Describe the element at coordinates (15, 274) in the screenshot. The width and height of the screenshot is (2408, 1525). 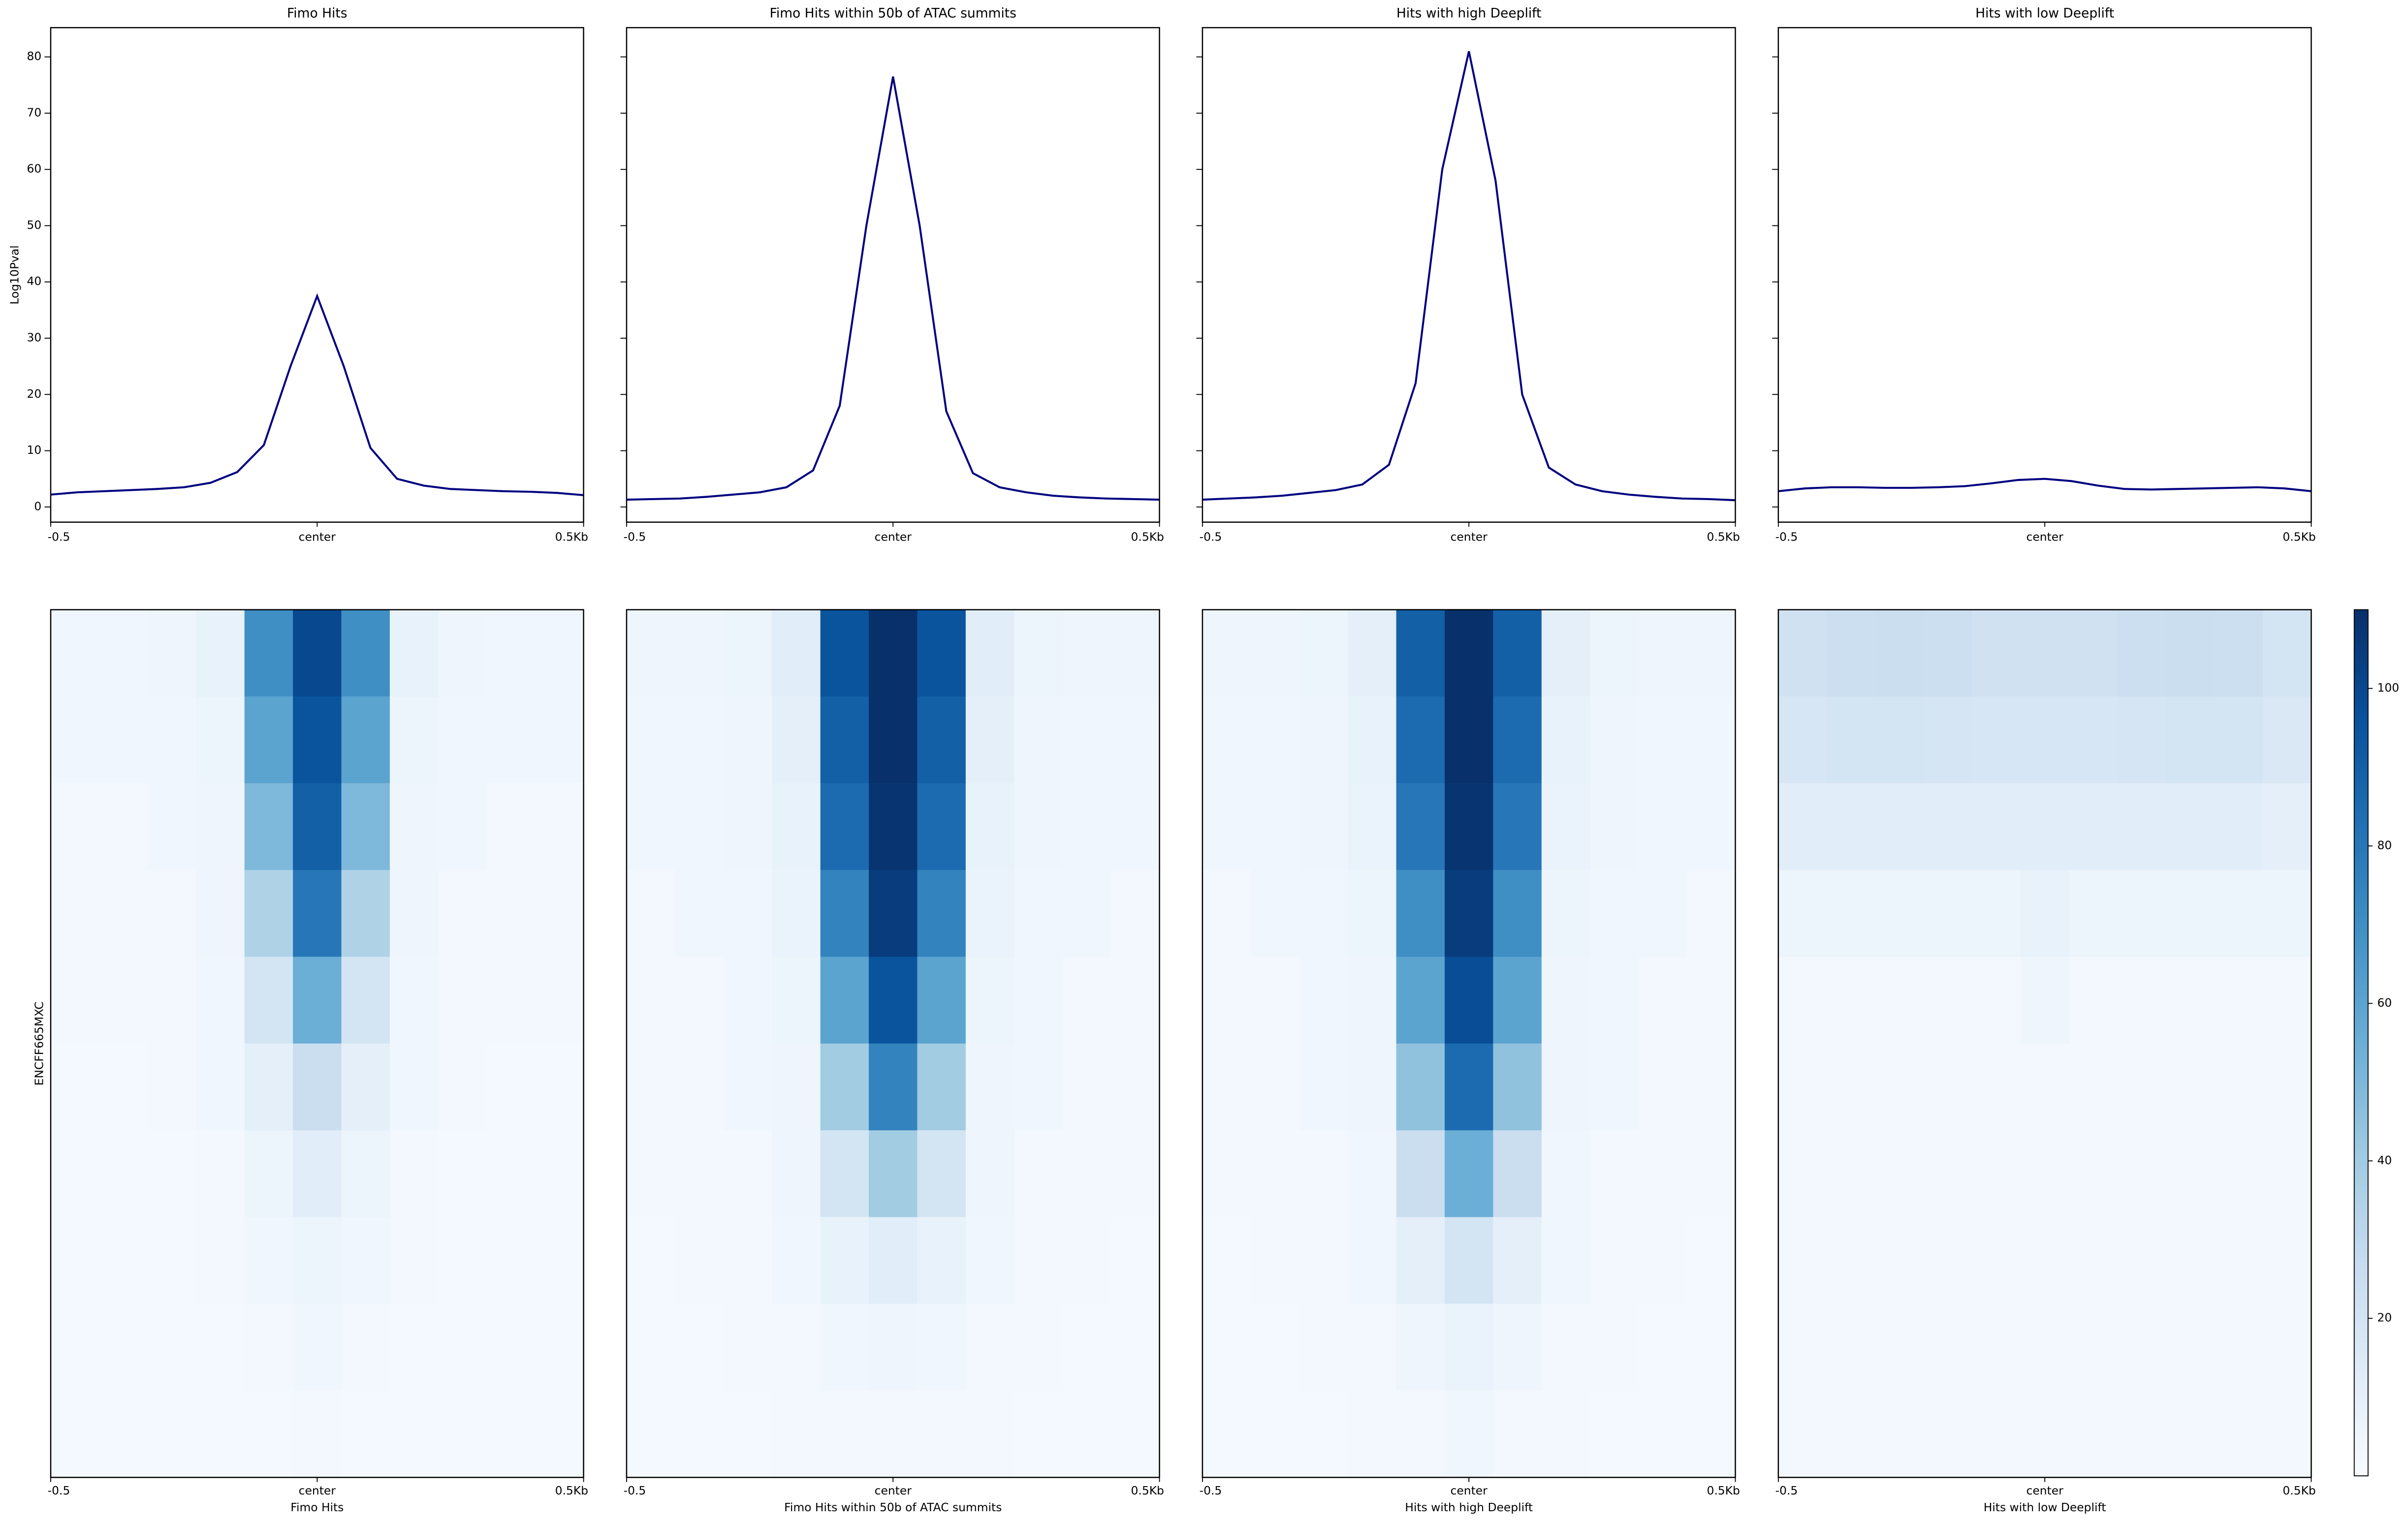
I see `y-axis-label: Log10Pval` at that location.